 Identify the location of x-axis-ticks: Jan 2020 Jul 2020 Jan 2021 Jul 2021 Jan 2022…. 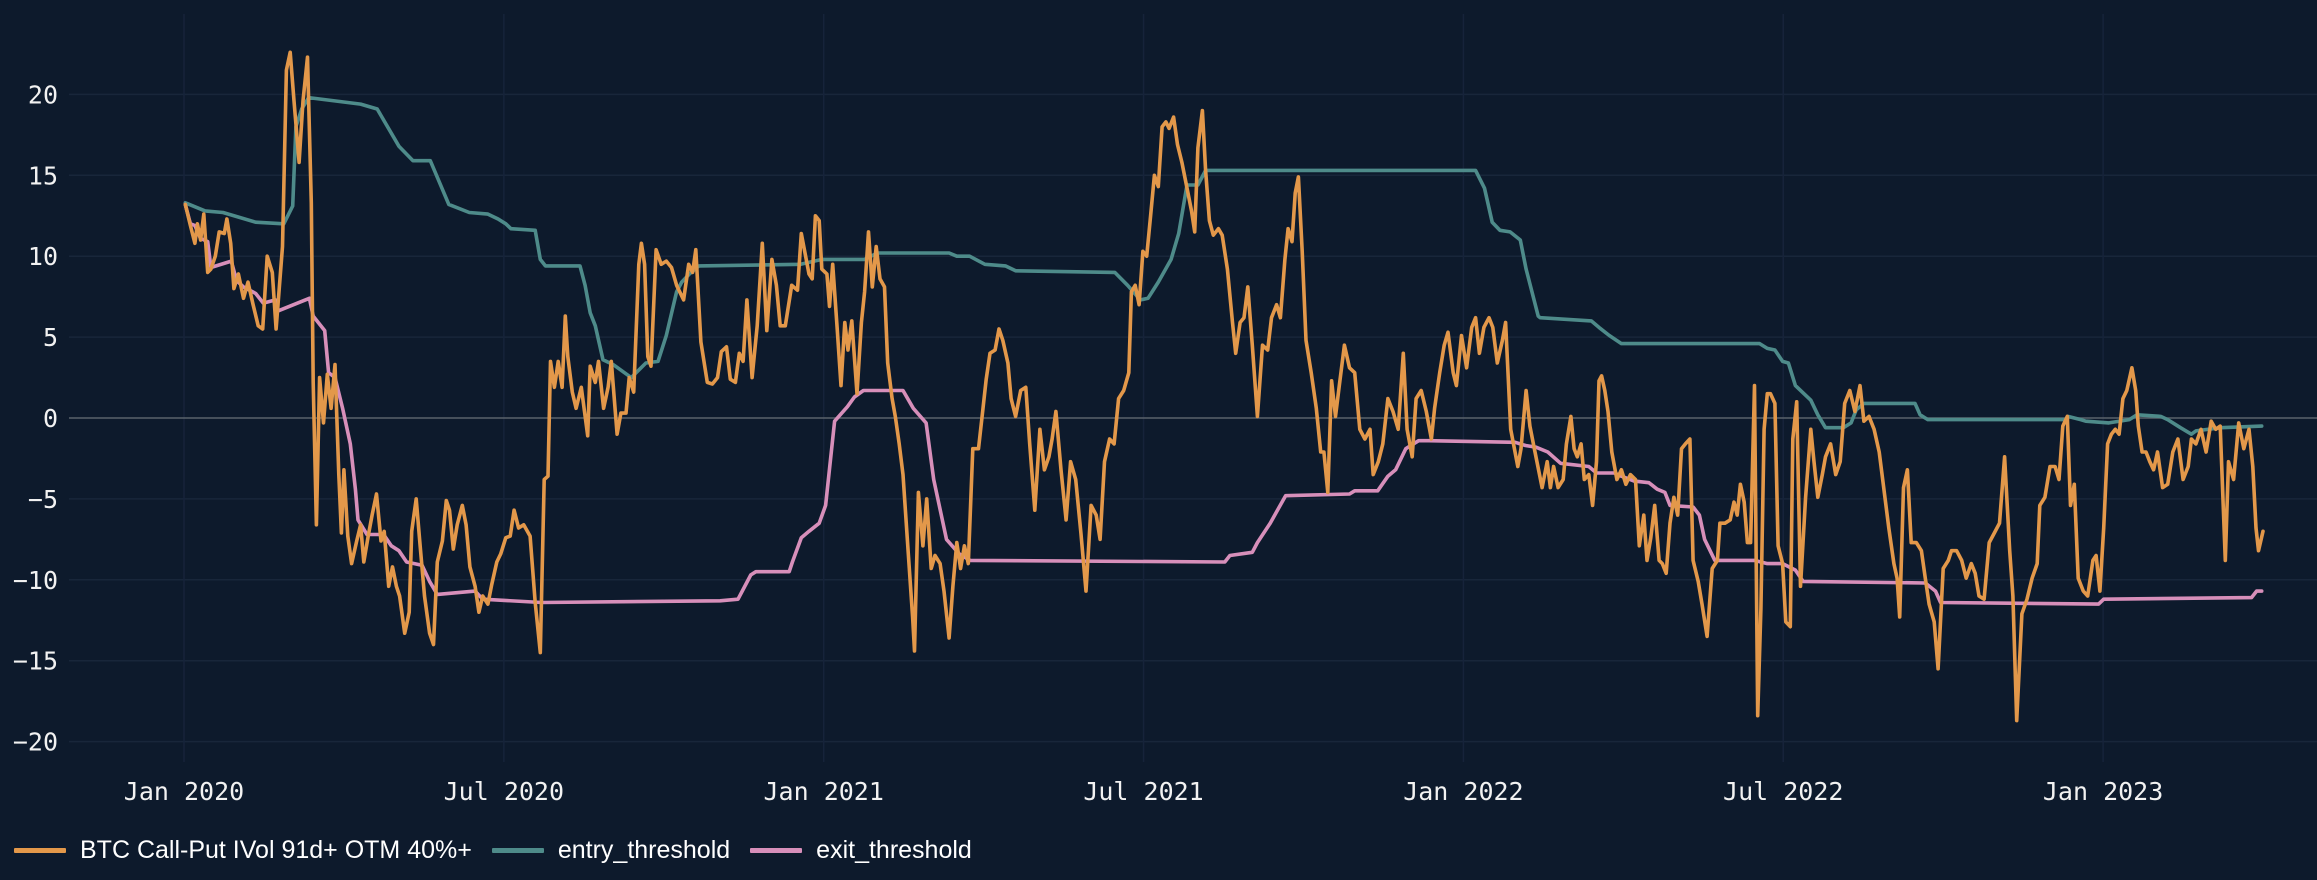
(1144, 791).